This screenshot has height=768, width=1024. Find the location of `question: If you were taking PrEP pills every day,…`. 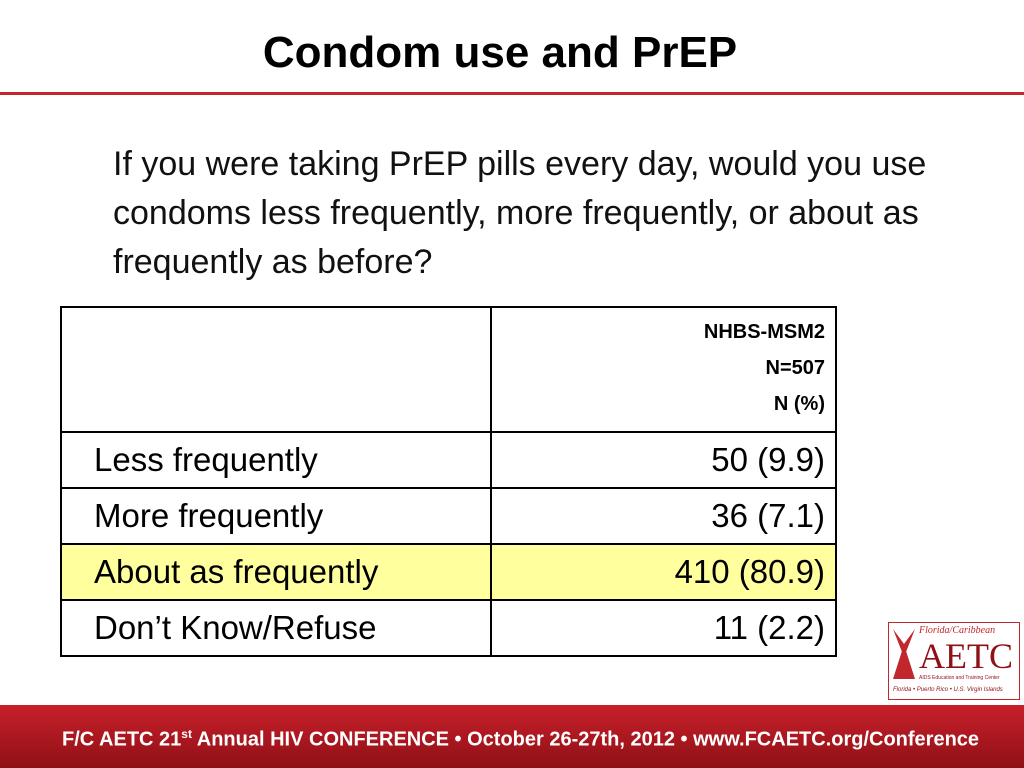

question: If you were taking PrEP pills every day,… is located at coordinates (520, 213).